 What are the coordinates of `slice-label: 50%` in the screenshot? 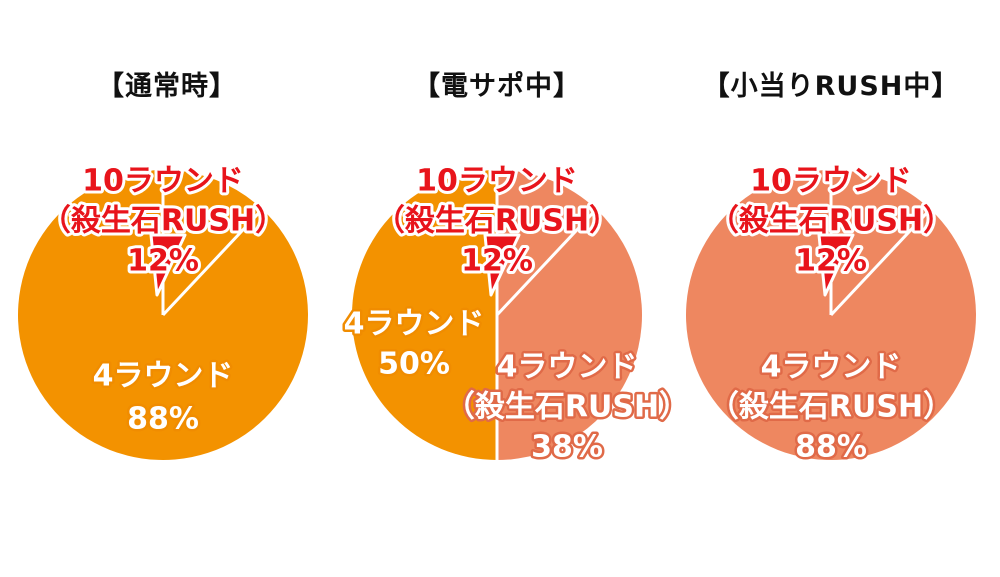 It's located at (414, 364).